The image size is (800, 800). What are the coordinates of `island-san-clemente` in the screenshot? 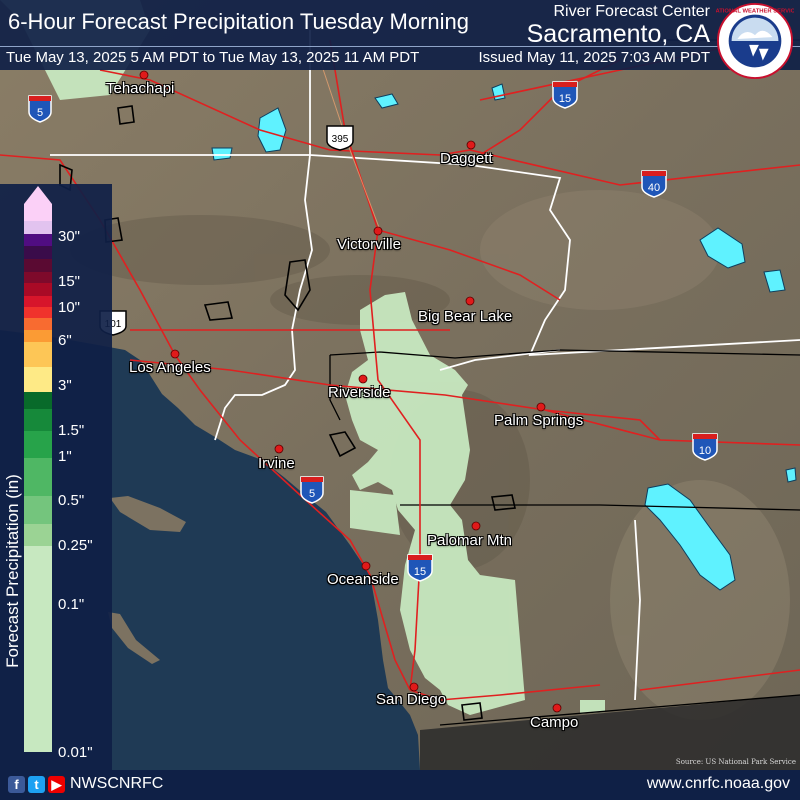 It's located at (134, 638).